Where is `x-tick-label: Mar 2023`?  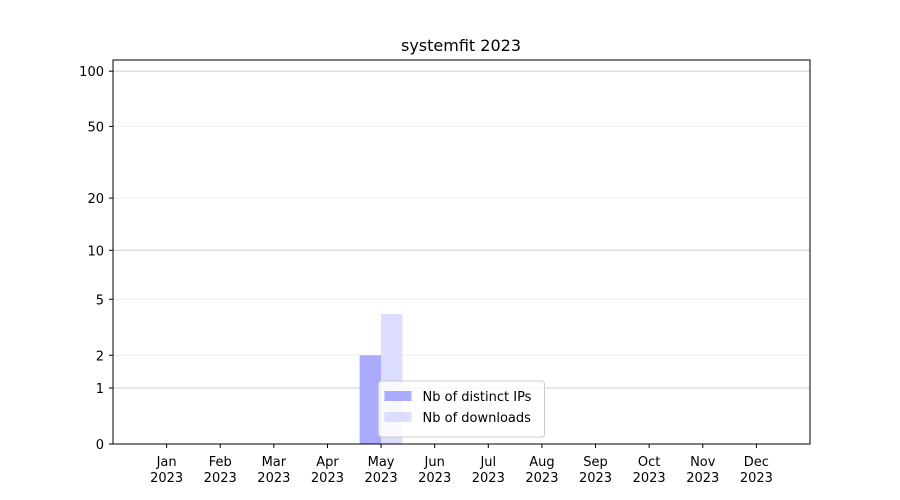
x-tick-label: Mar 2023 is located at coordinates (273, 470).